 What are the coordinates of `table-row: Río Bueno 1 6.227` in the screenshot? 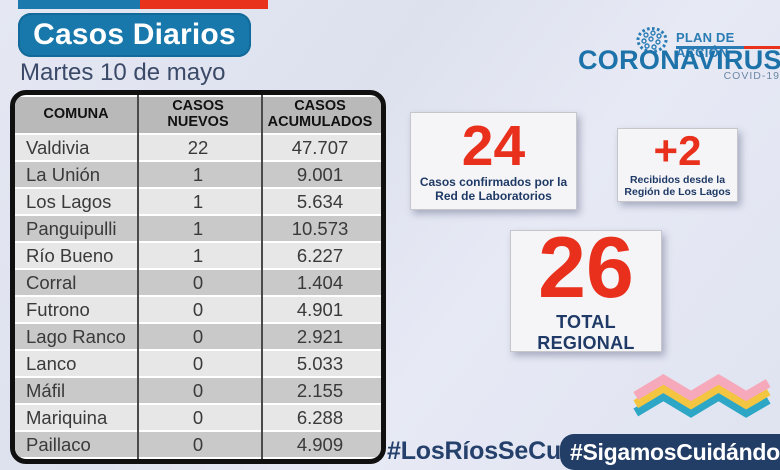 It's located at (198, 255).